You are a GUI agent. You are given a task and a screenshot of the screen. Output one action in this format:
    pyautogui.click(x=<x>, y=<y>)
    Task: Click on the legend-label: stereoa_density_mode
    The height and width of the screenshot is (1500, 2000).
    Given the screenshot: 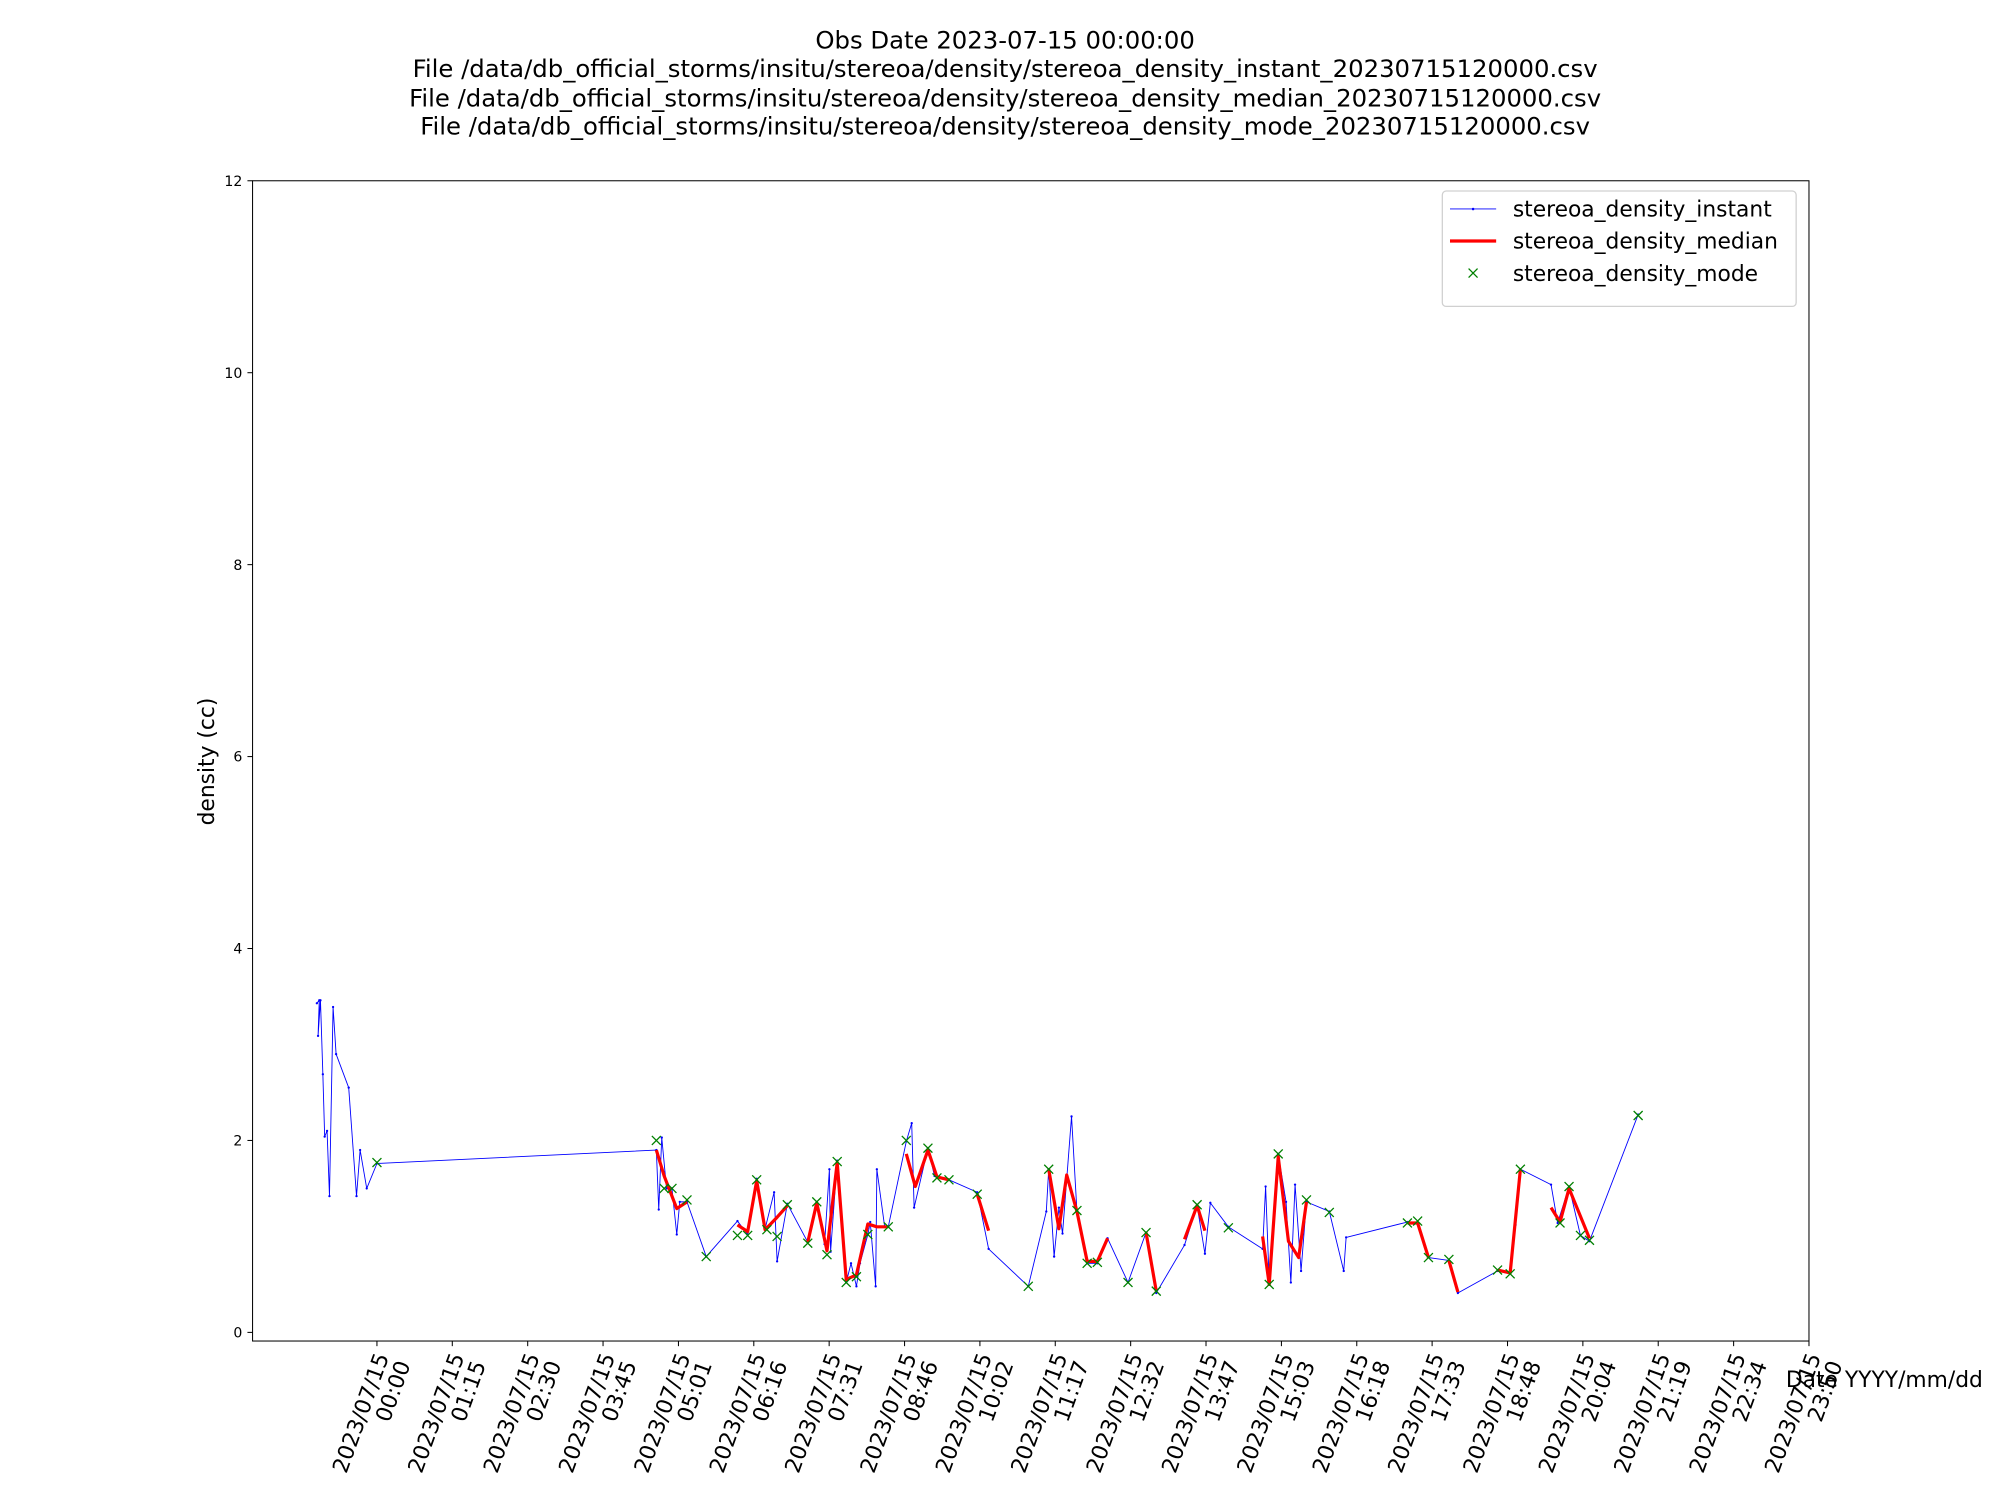 What is the action you would take?
    pyautogui.click(x=1635, y=274)
    